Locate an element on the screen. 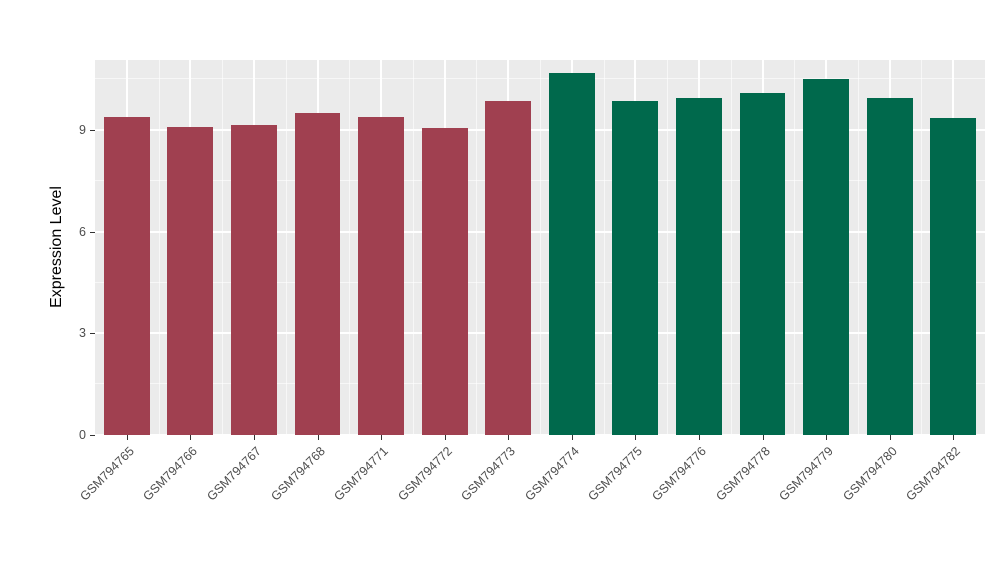 This screenshot has height=580, width=1000. bar-GSM794768 is located at coordinates (317, 274).